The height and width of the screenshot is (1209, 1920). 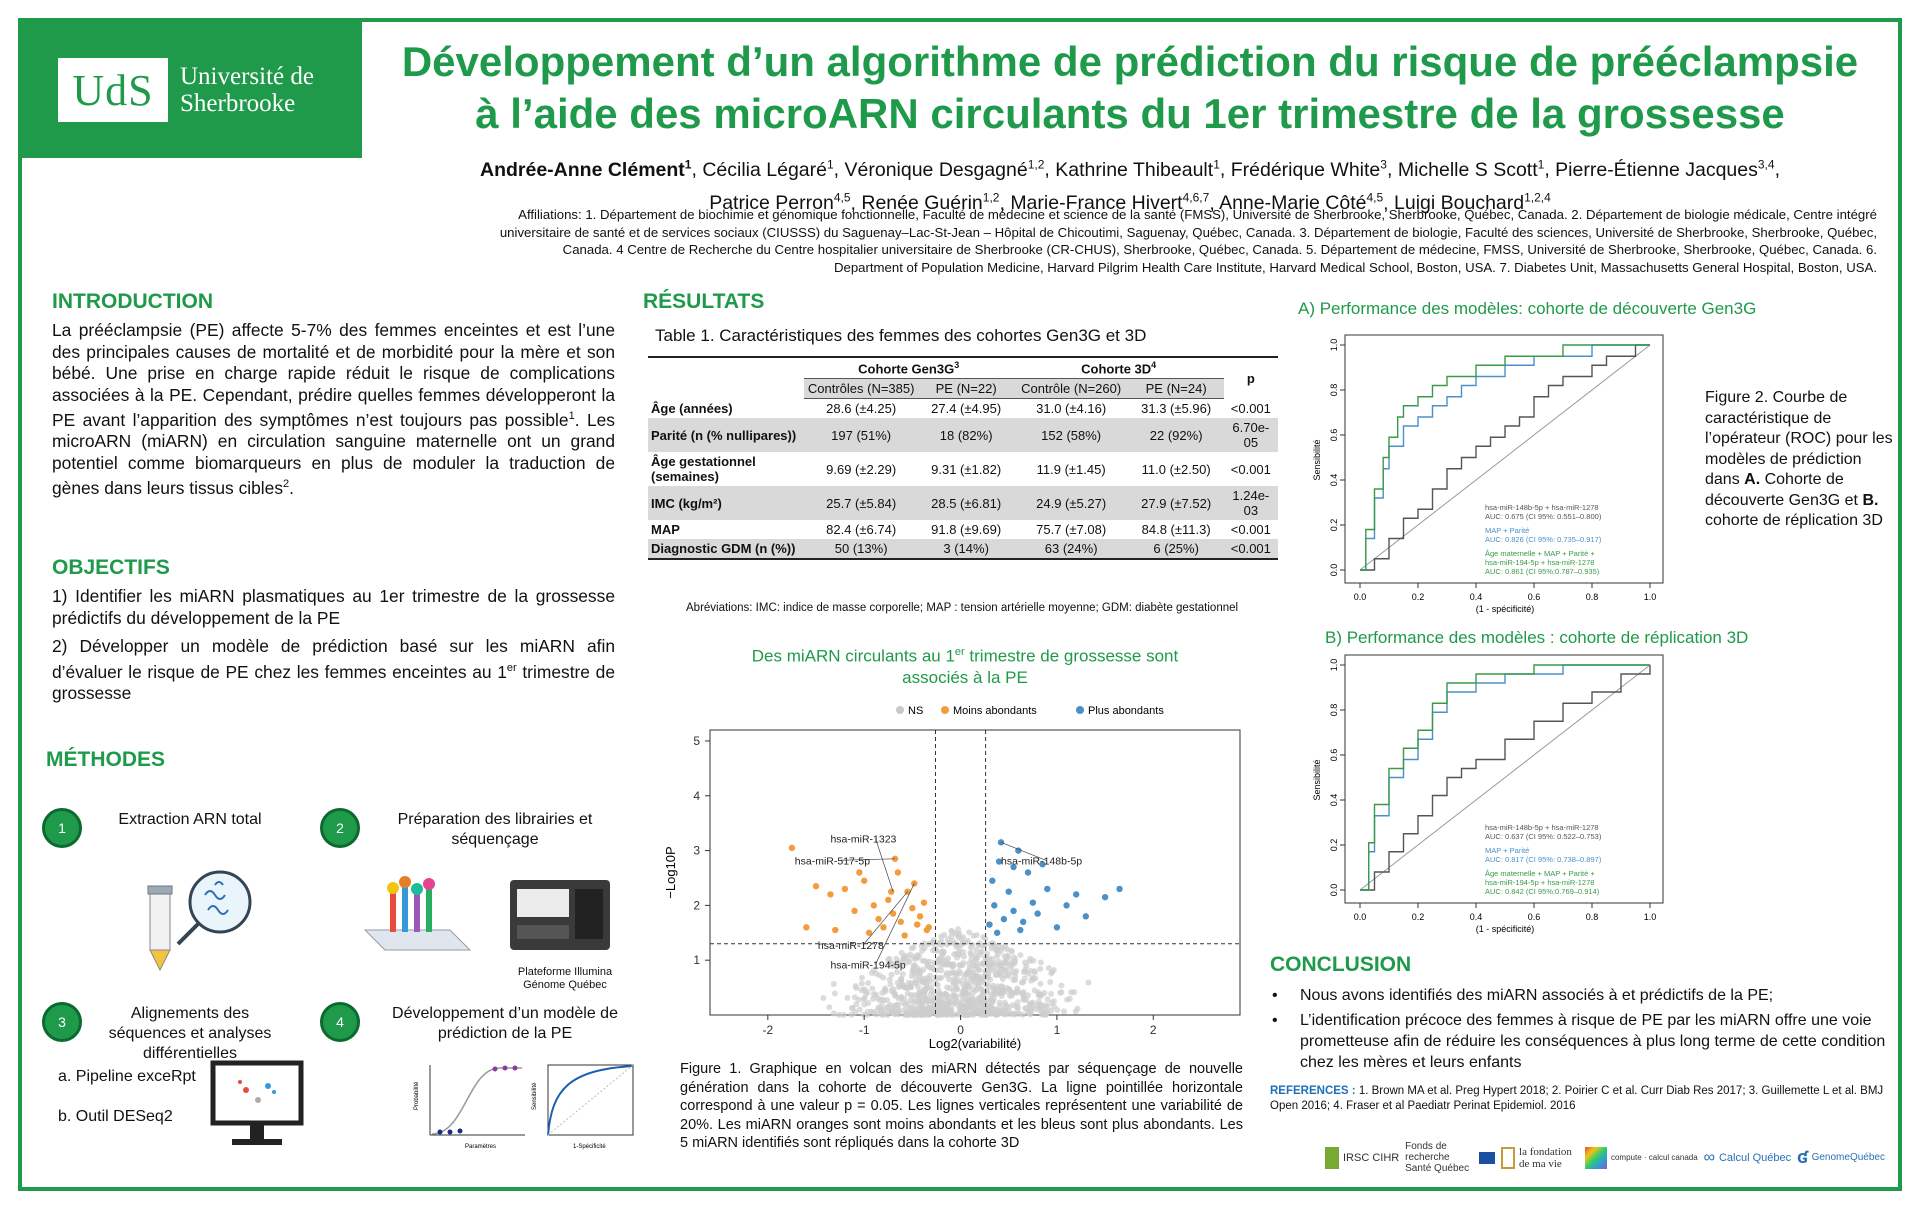 I want to click on author-name: Anne-Marie Côté4,5, so click(x=1301, y=202).